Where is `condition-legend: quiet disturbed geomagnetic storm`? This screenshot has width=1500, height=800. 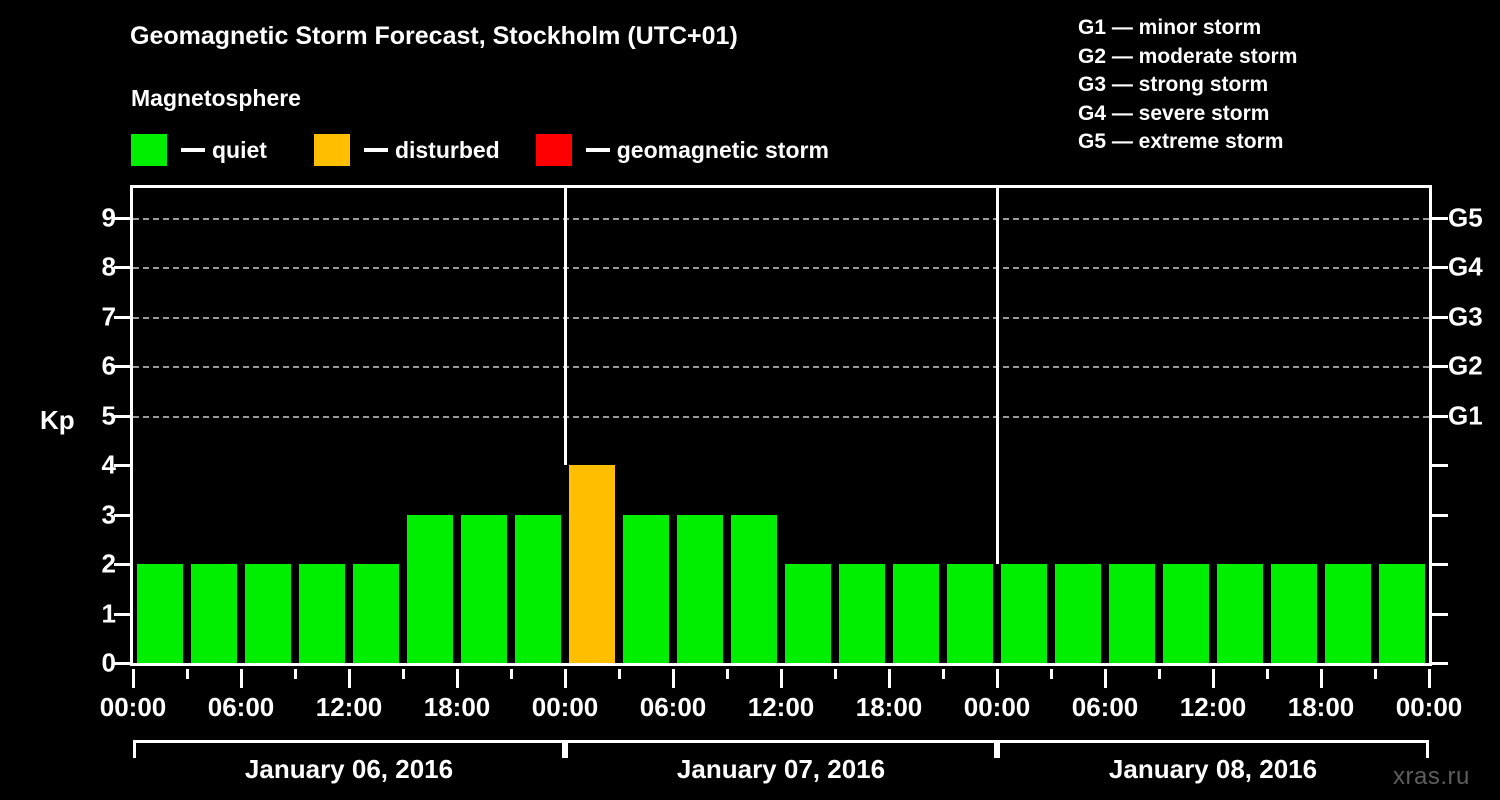 condition-legend: quiet disturbed geomagnetic storm is located at coordinates (480, 150).